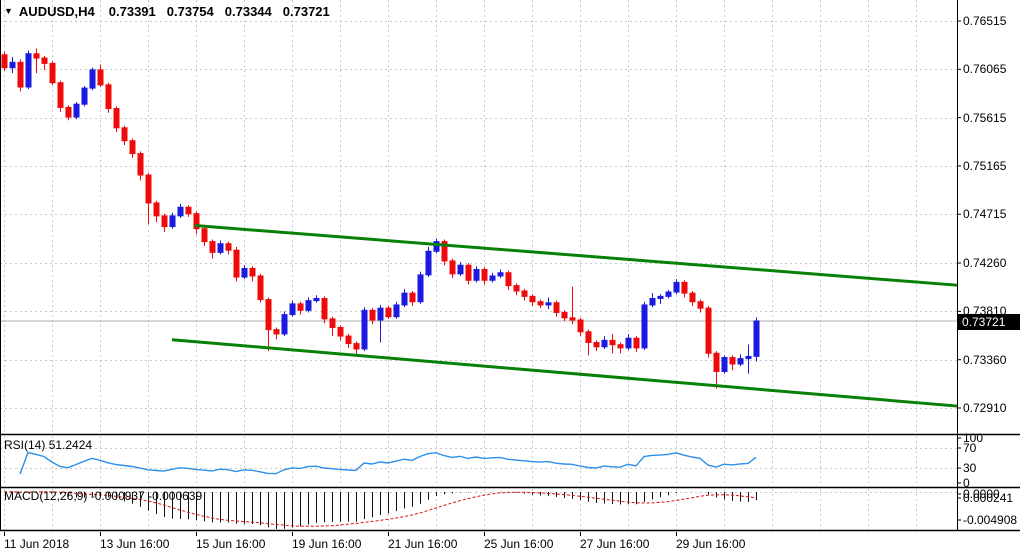  What do you see at coordinates (985, 69) in the screenshot?
I see `price-axis-label: 0.76065` at bounding box center [985, 69].